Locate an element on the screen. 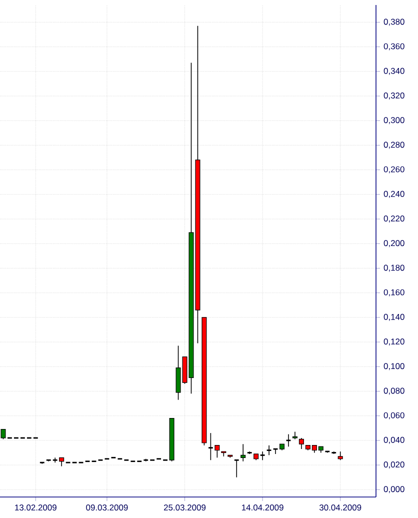 The width and height of the screenshot is (418, 518). y-tick-label: 0,120 is located at coordinates (394, 342).